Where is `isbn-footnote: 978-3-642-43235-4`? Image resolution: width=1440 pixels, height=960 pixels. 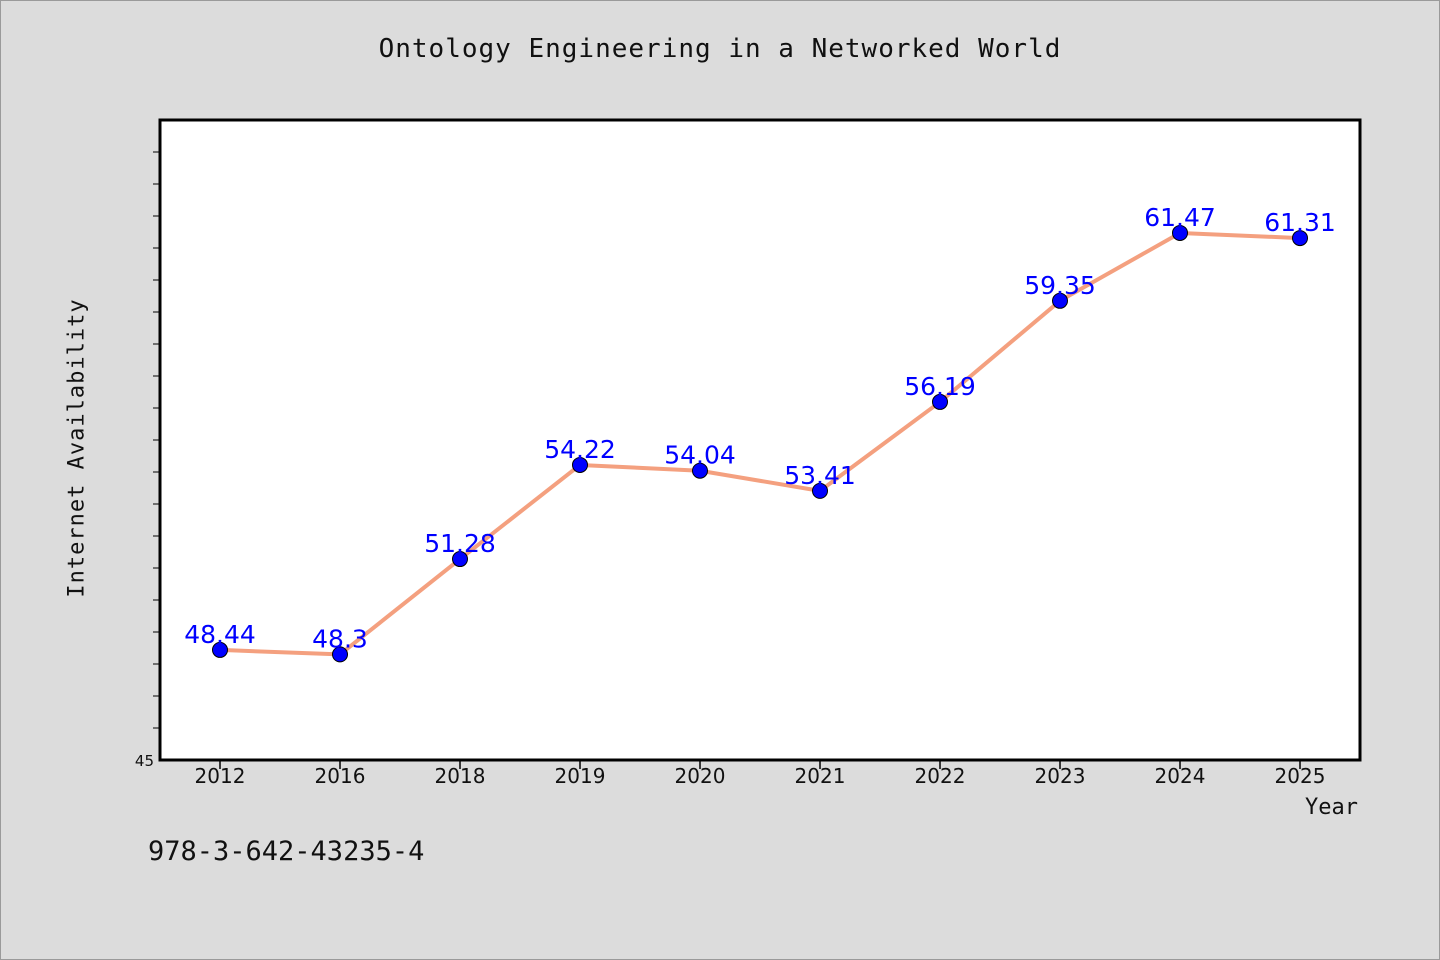 isbn-footnote: 978-3-642-43235-4 is located at coordinates (286, 851).